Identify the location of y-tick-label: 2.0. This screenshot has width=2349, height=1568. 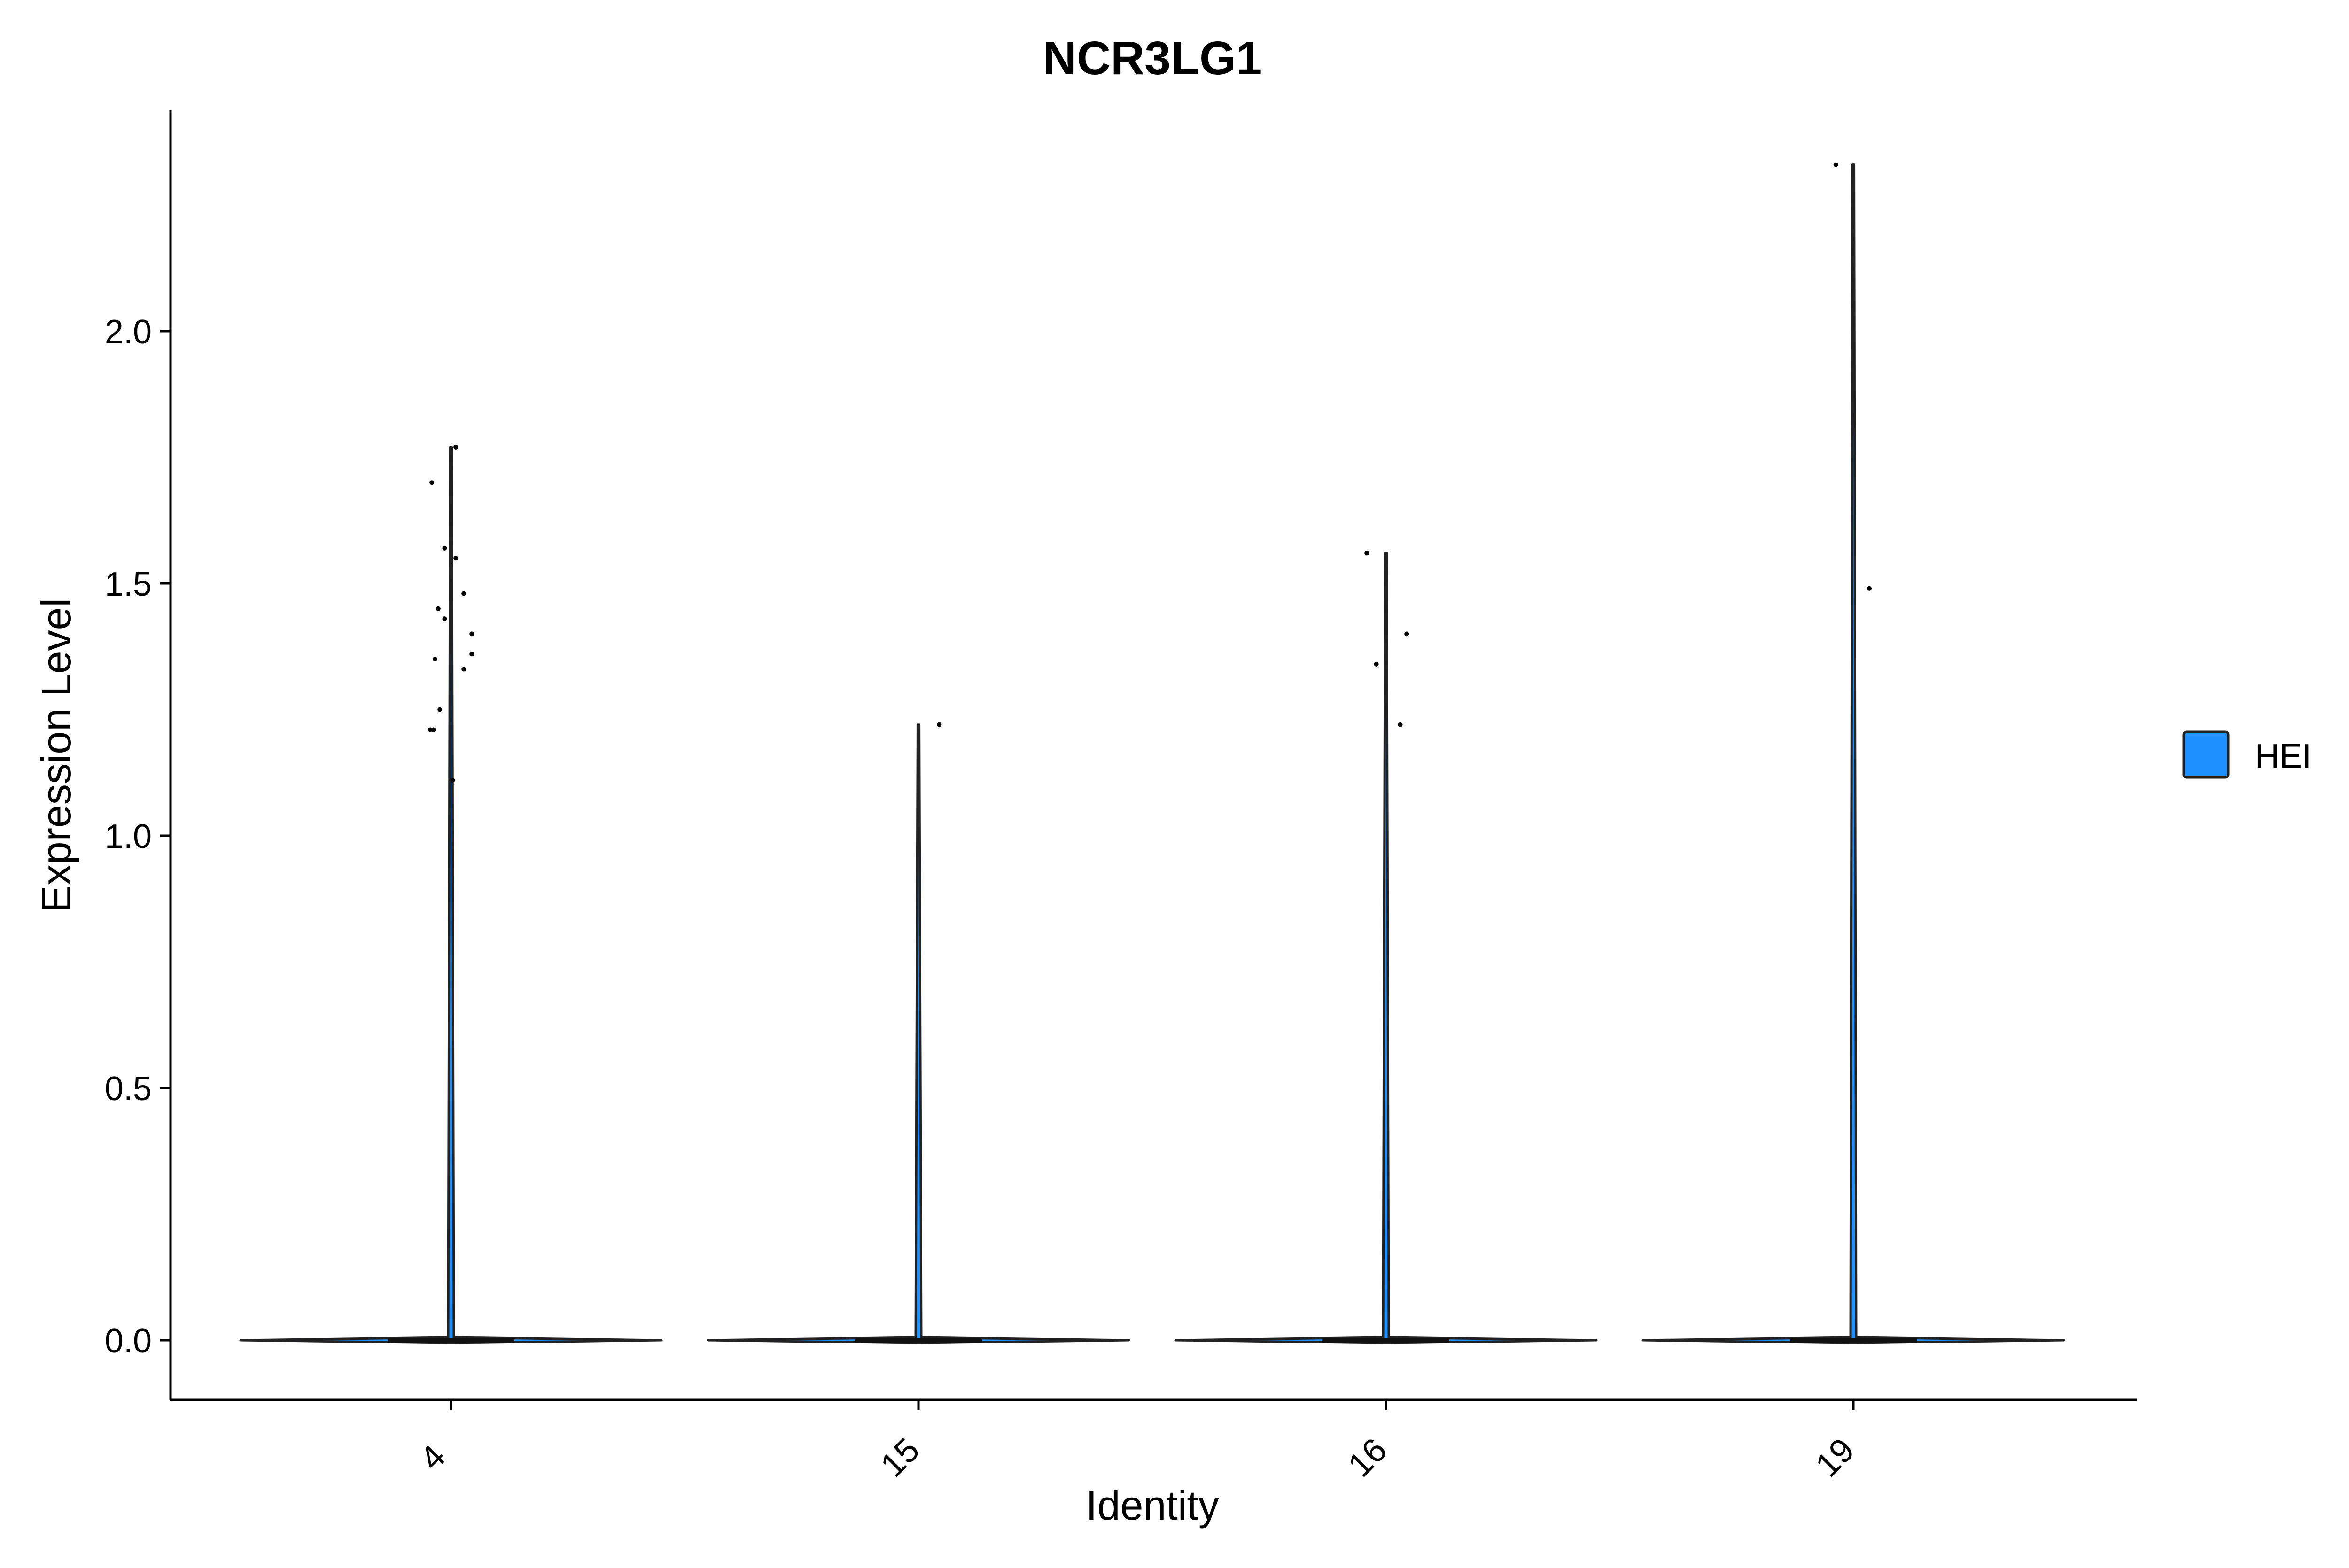
(128, 332).